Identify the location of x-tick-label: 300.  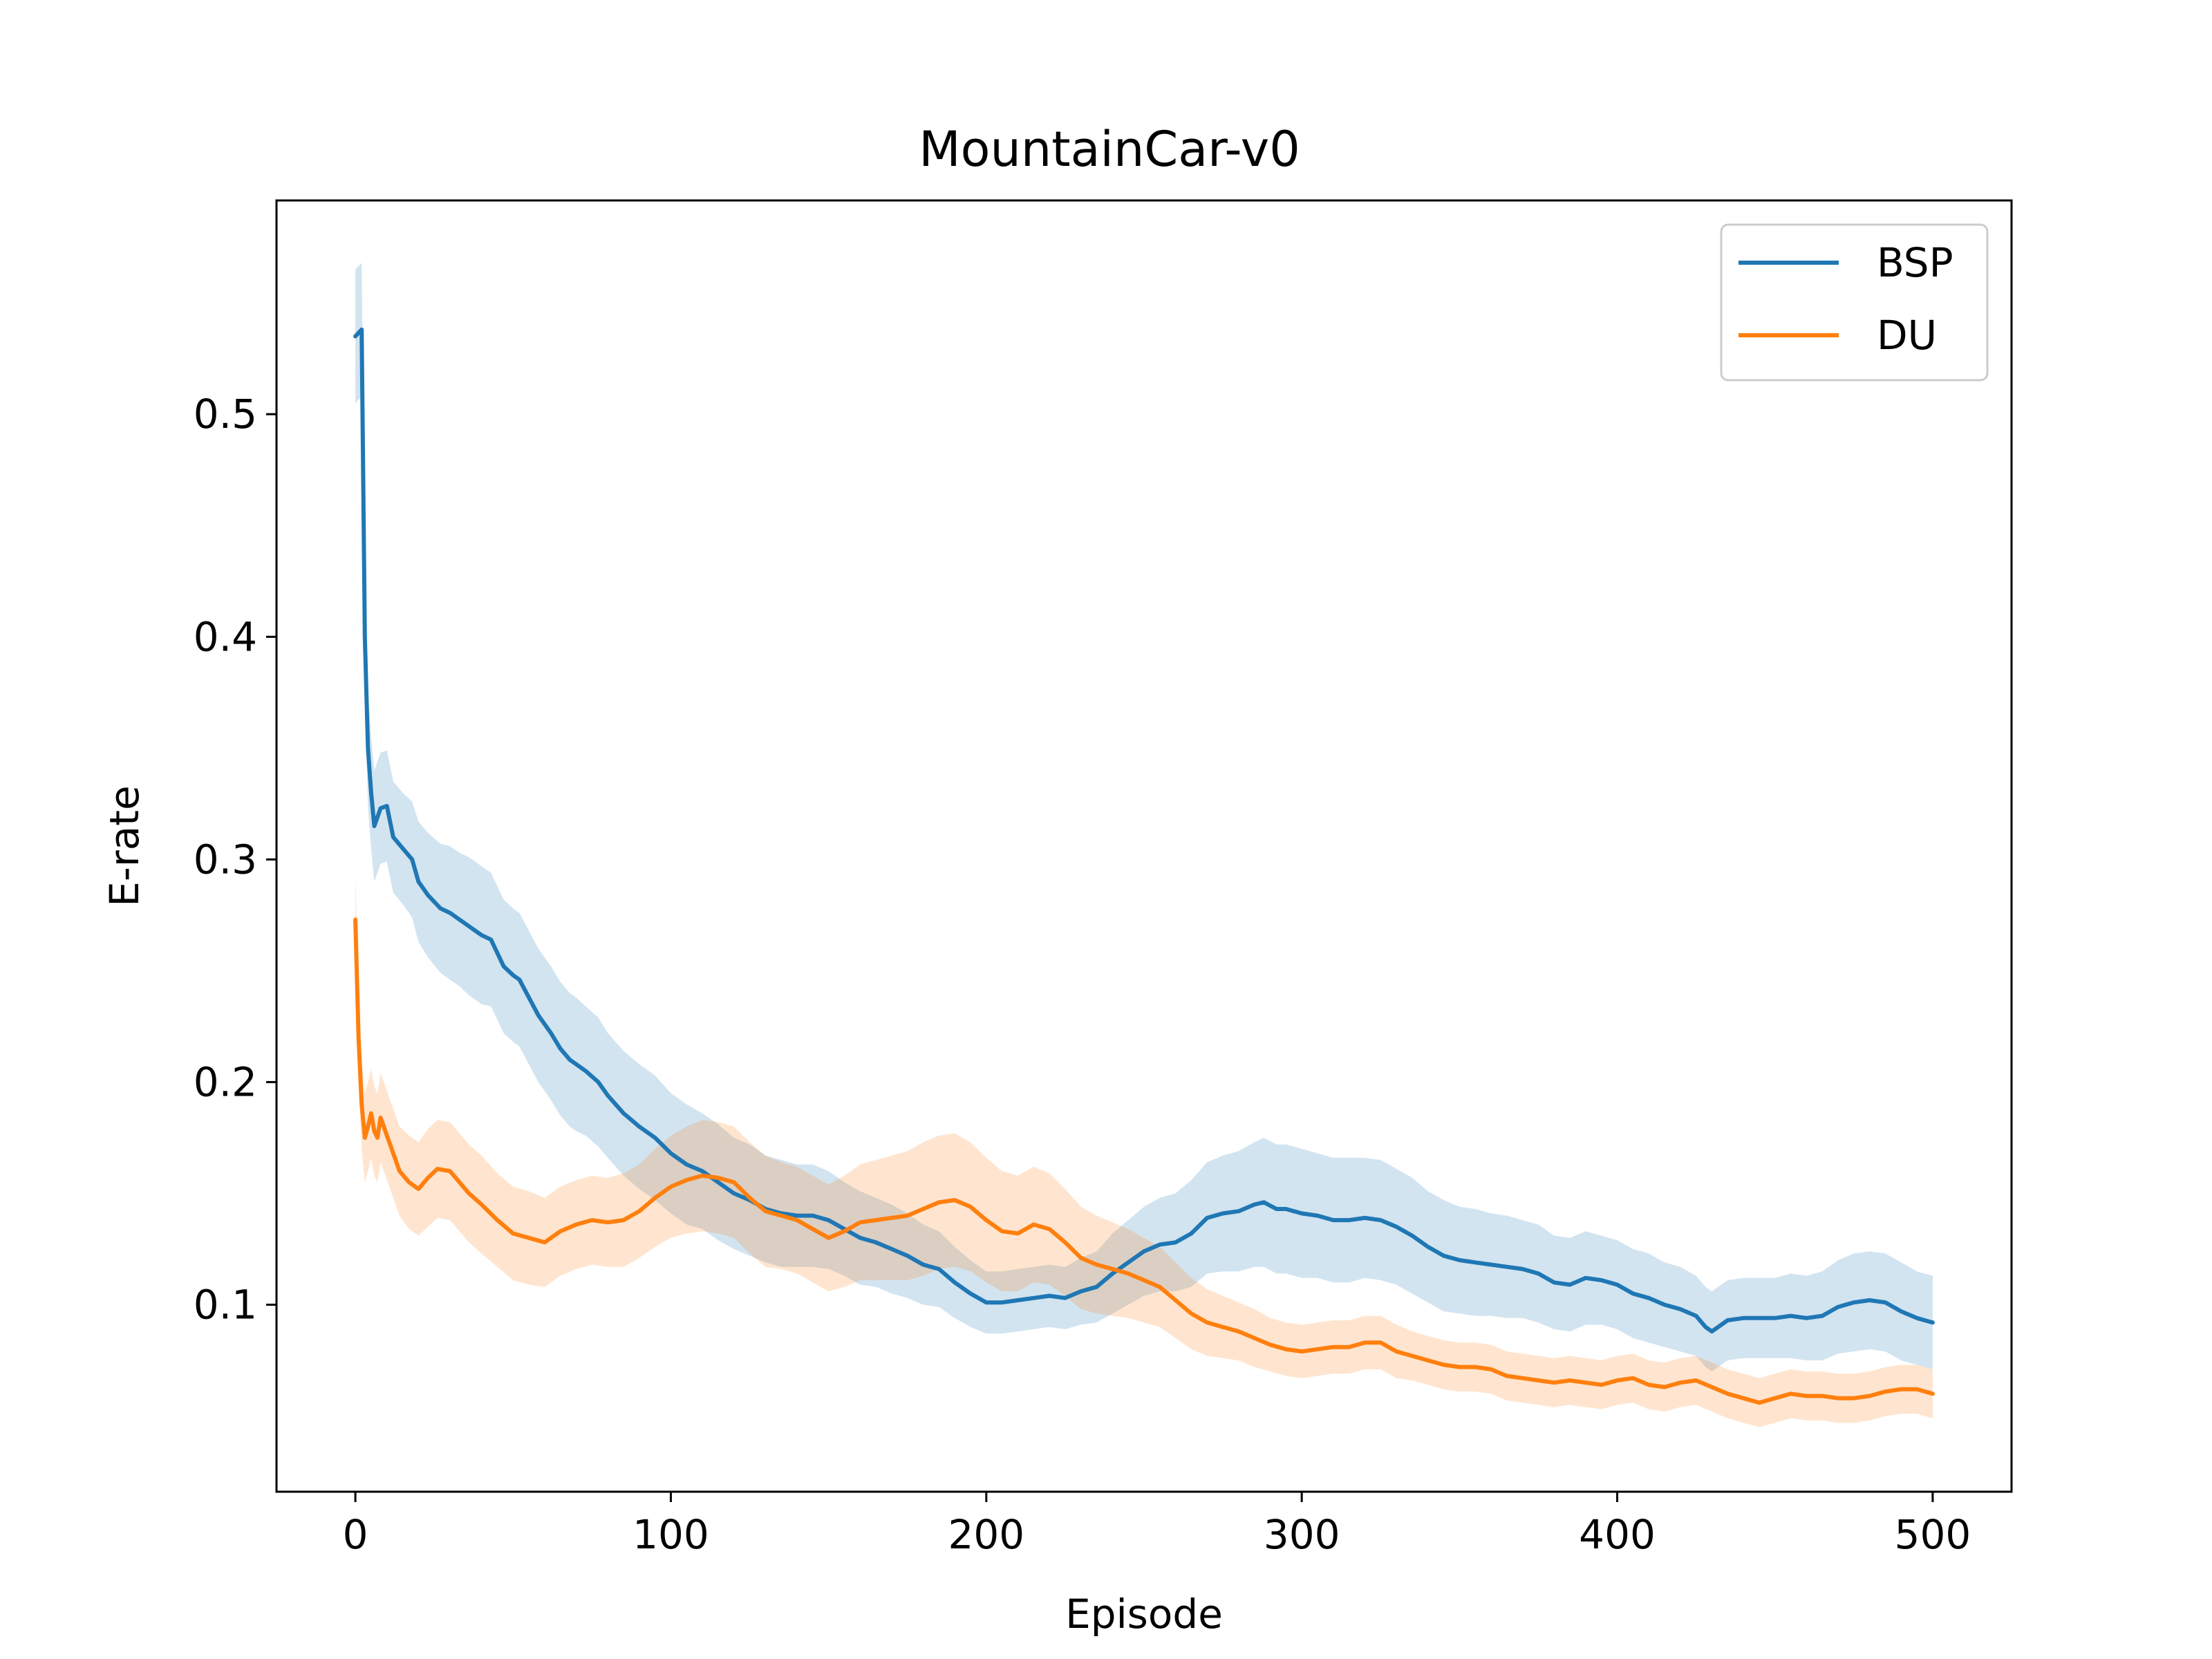
(1302, 1535).